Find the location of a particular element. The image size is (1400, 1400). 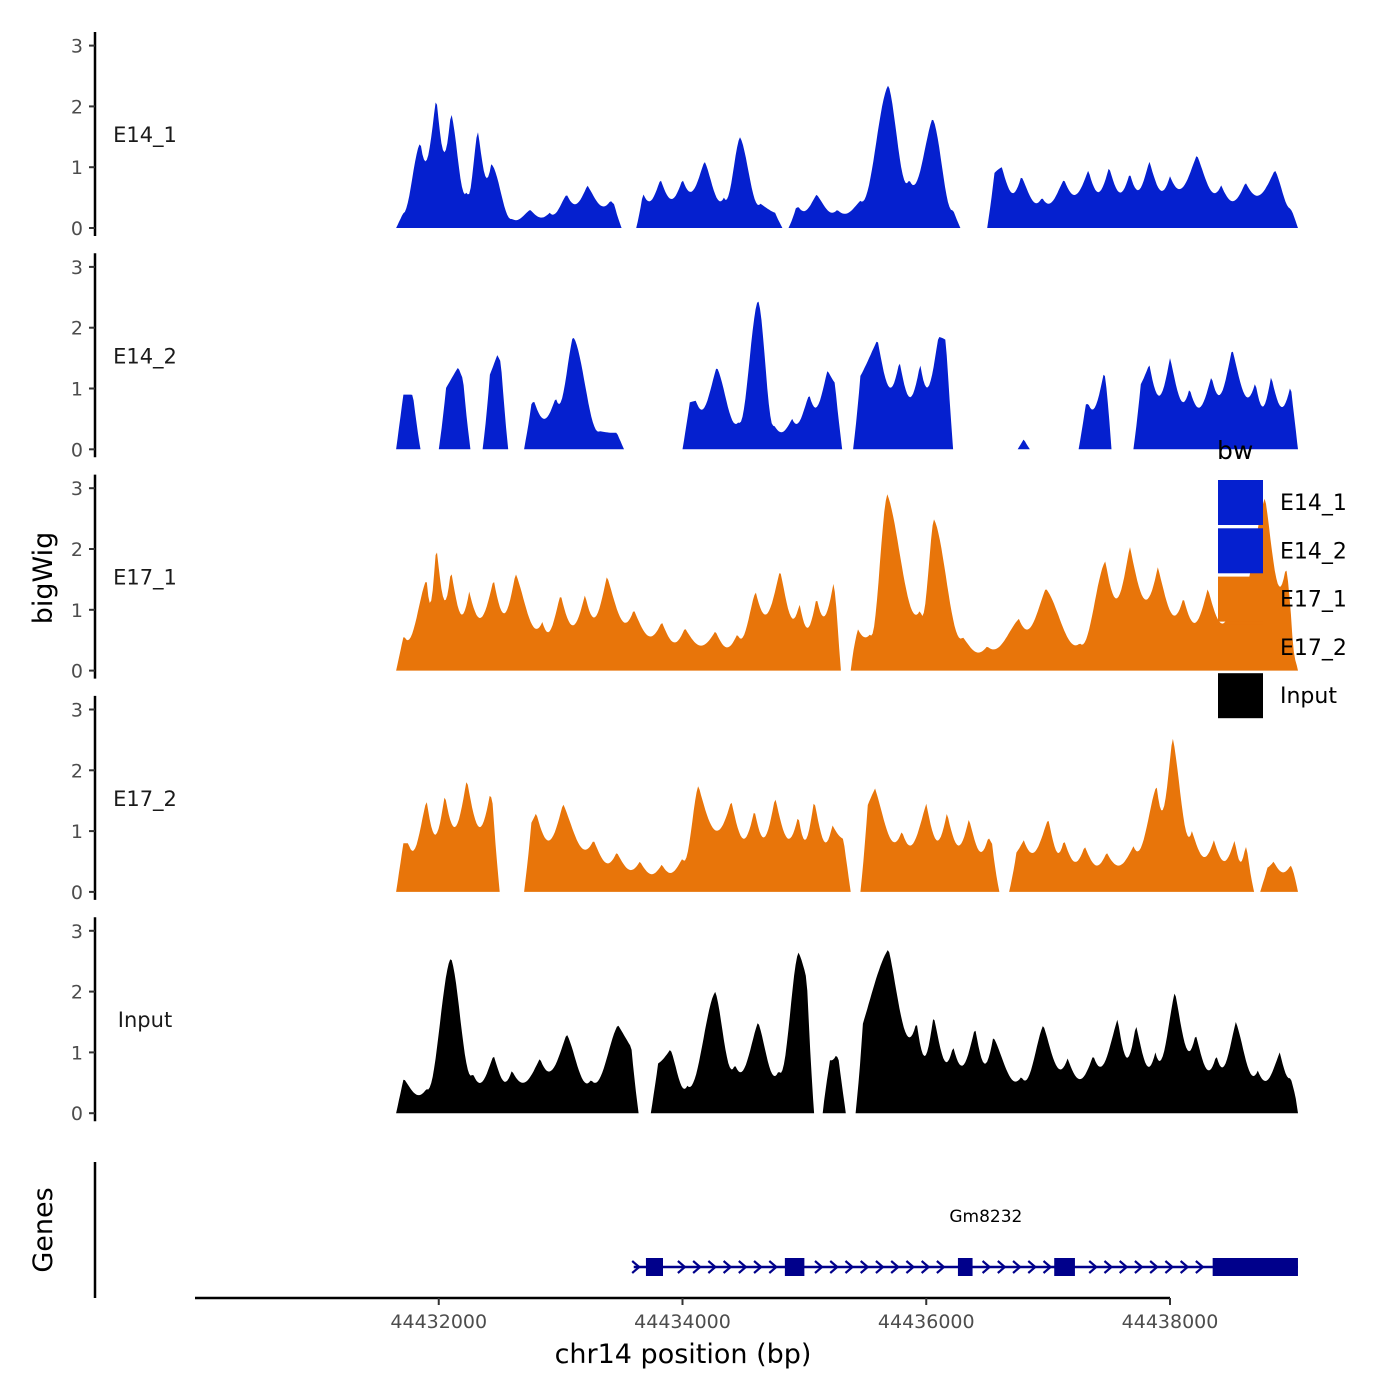

genes-axis-title: Genes is located at coordinates (43, 1229).